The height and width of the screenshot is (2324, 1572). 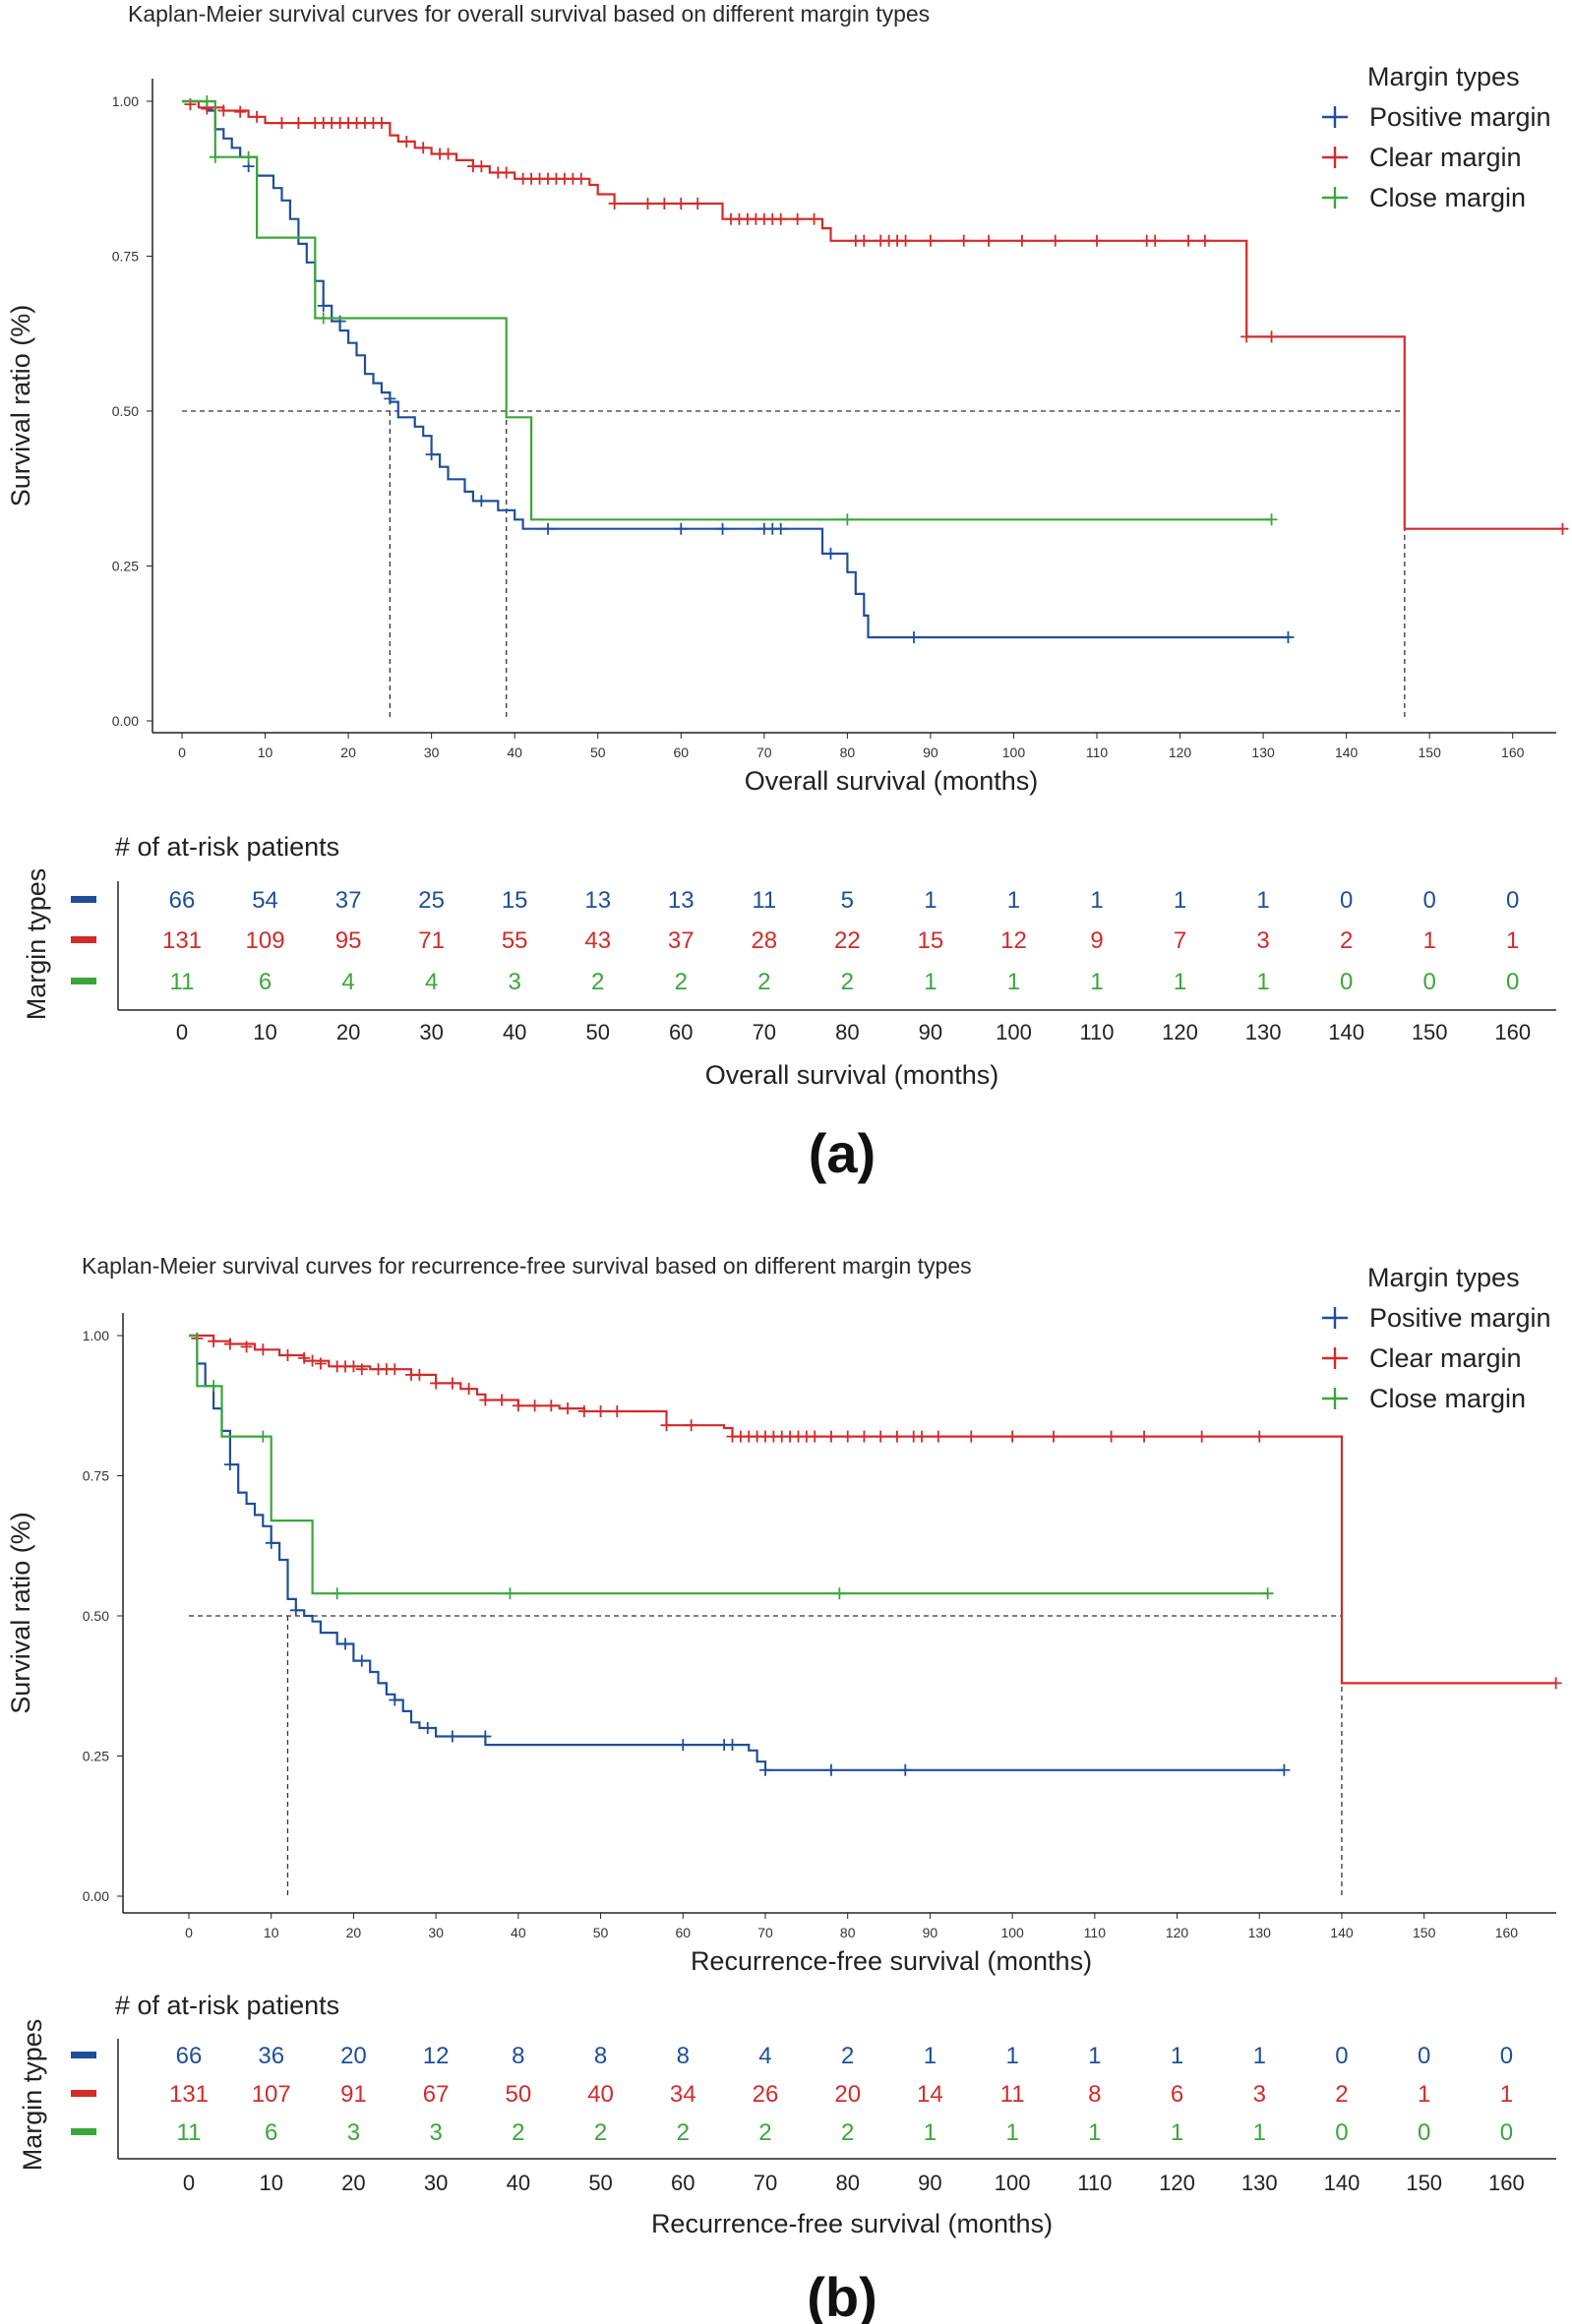 I want to click on risk-table-tick-label: 60, so click(x=681, y=1032).